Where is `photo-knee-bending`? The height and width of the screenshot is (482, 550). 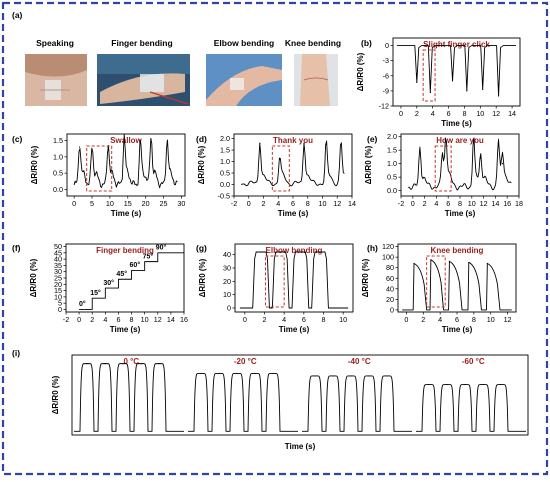 photo-knee-bending is located at coordinates (316, 80).